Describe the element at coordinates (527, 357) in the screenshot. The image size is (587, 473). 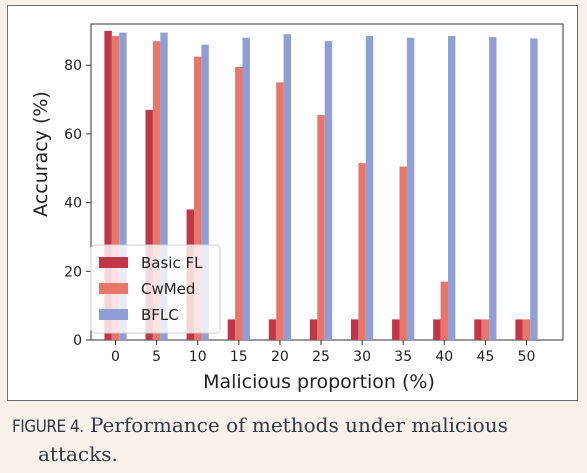
I see `x-tick-label: 50` at that location.